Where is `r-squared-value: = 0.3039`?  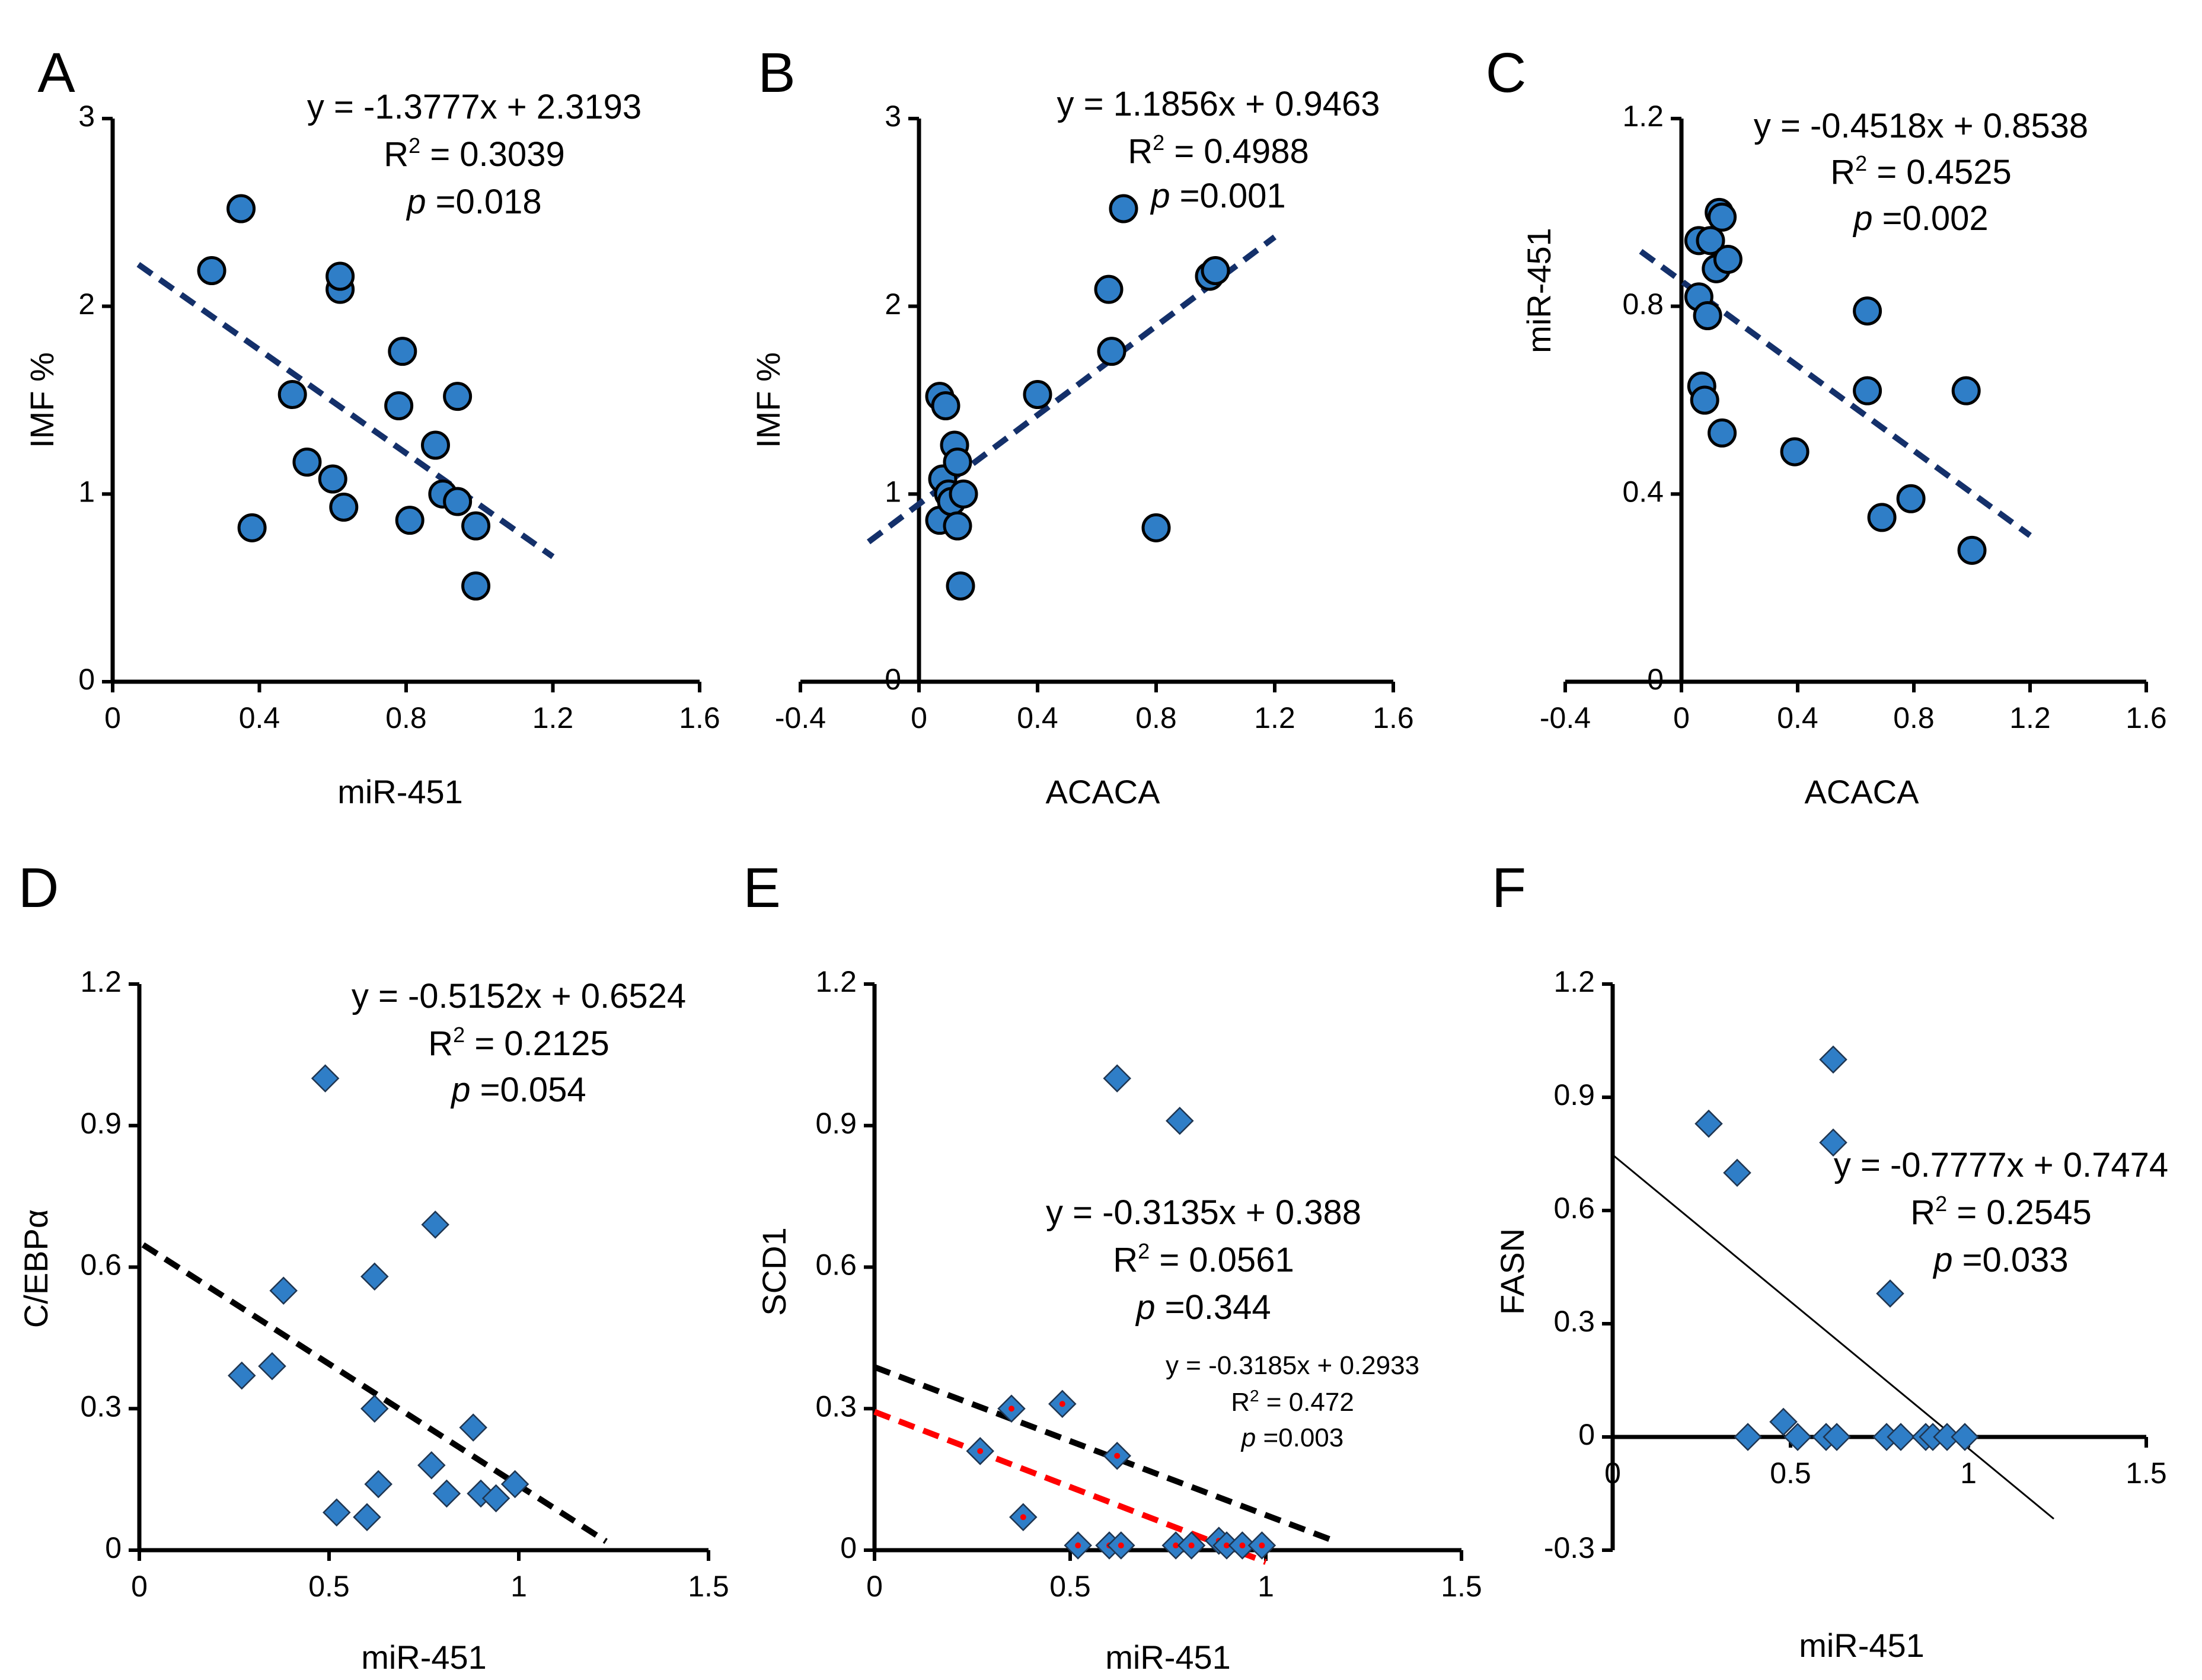 r-squared-value: = 0.3039 is located at coordinates (492, 154).